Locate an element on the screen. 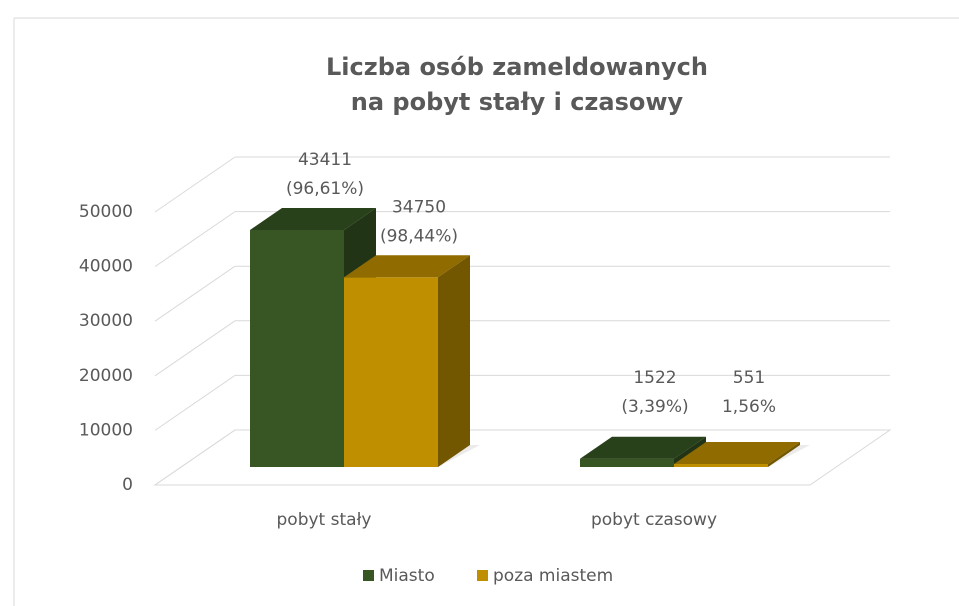 This screenshot has width=959, height=606. x-tick-label: pobyt czasowy is located at coordinates (654, 520).